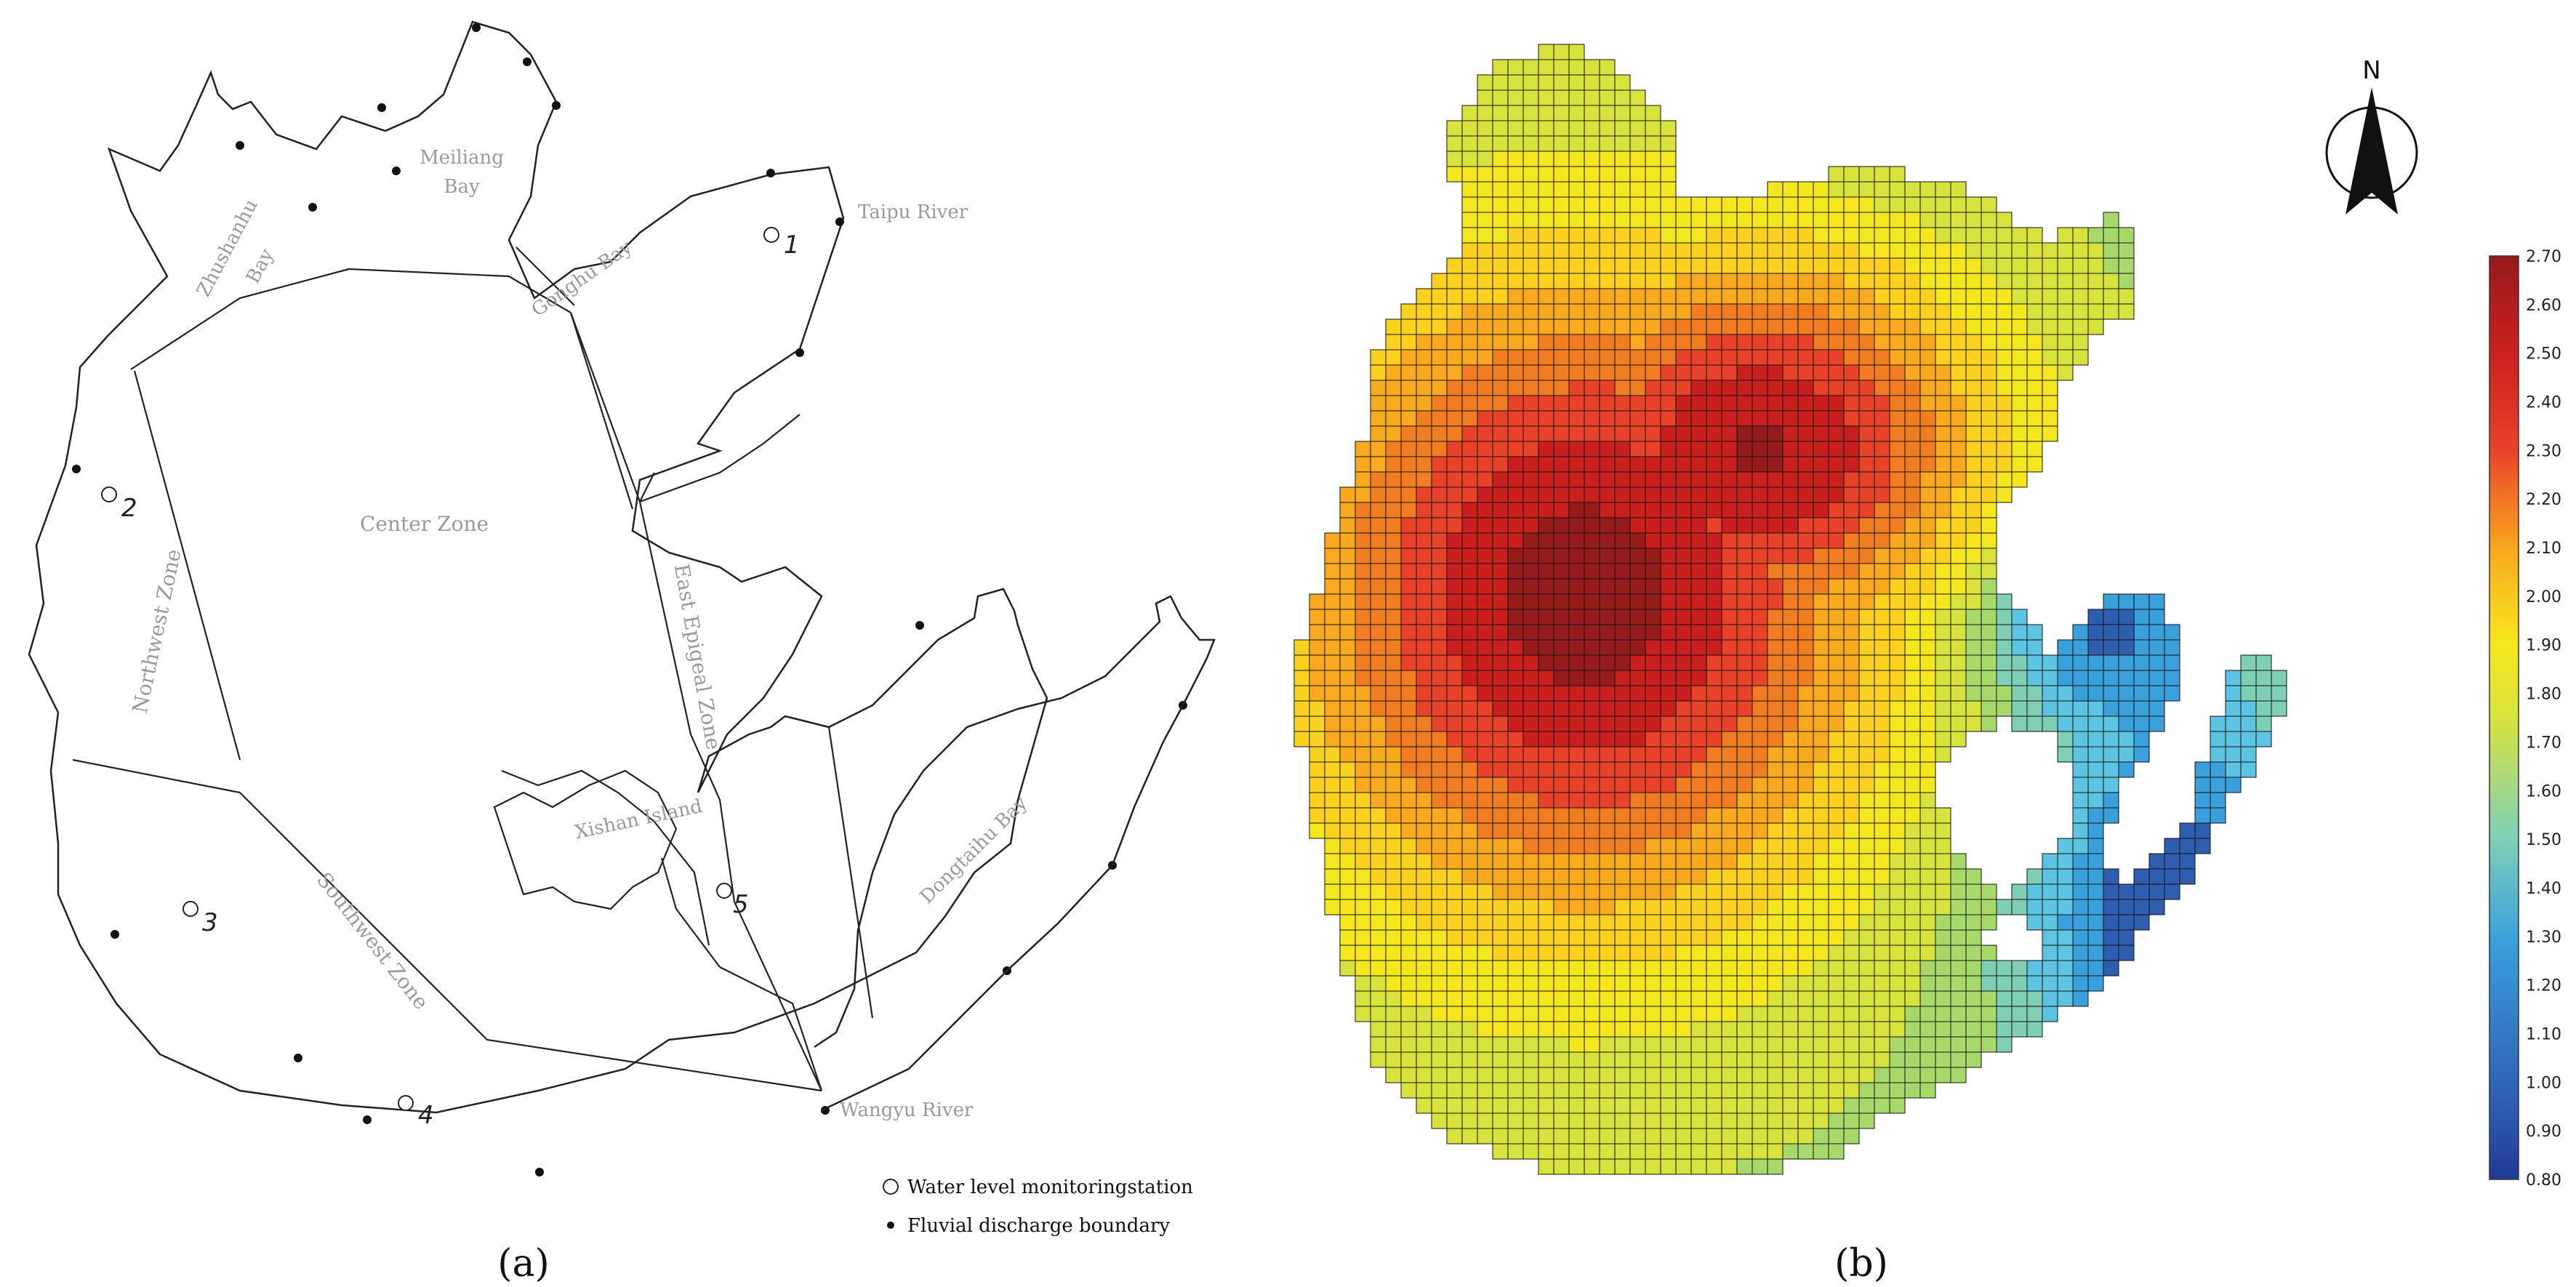  I want to click on zhushanhu-bay-label-2: Bay, so click(260, 266).